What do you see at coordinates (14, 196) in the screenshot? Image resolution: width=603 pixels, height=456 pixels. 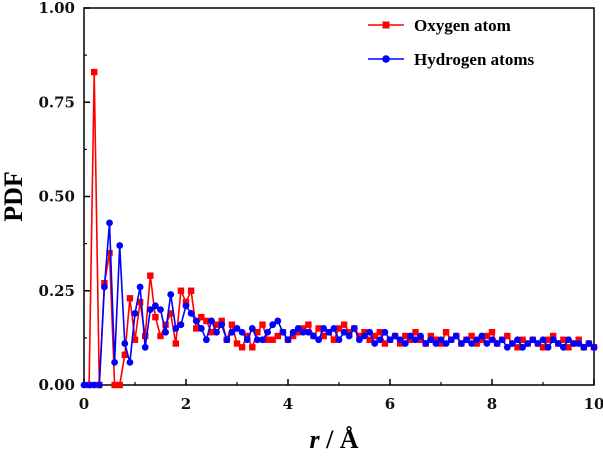 I see `y-axis-title: PDF` at bounding box center [14, 196].